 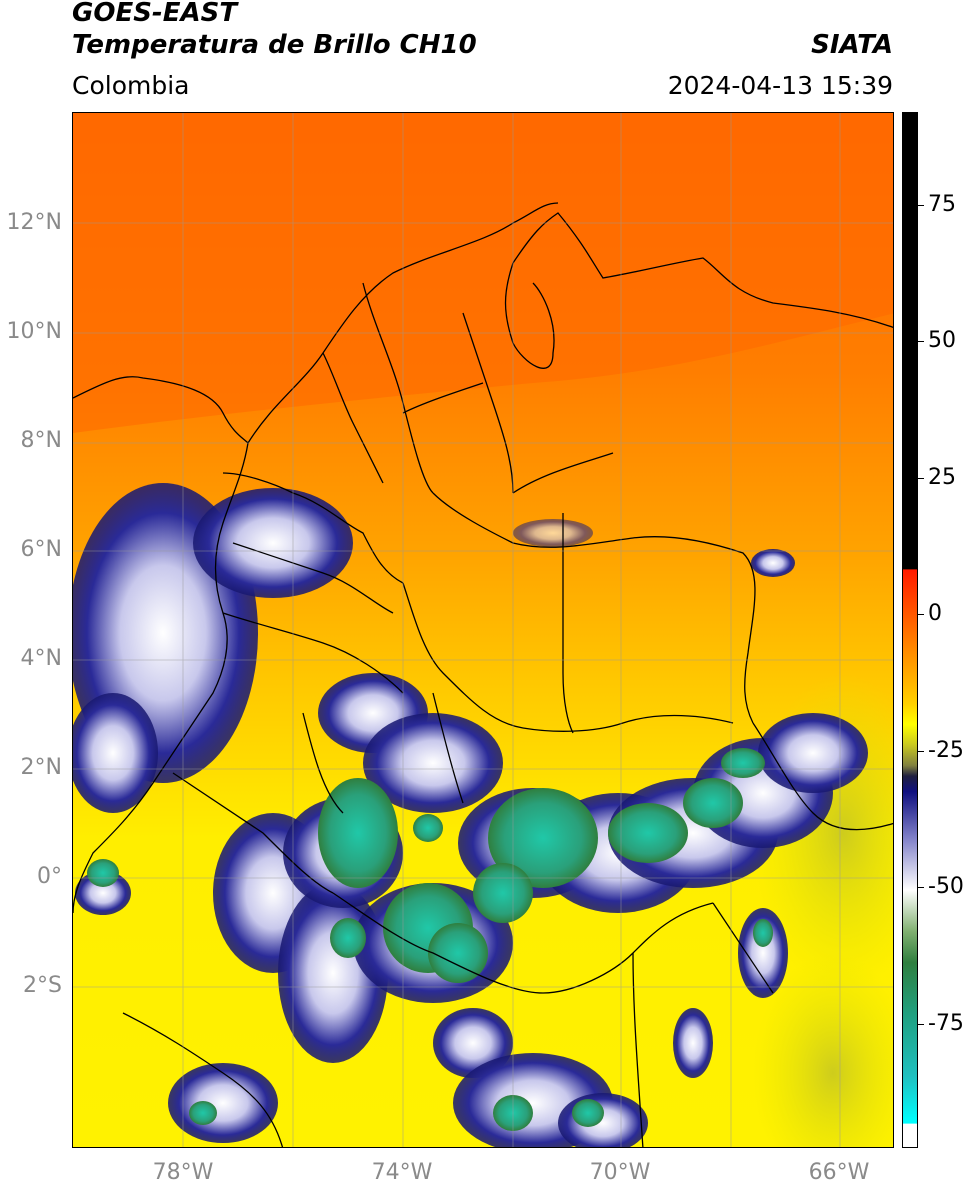 What do you see at coordinates (946, 886) in the screenshot?
I see `colorbar-label-minus50: -50` at bounding box center [946, 886].